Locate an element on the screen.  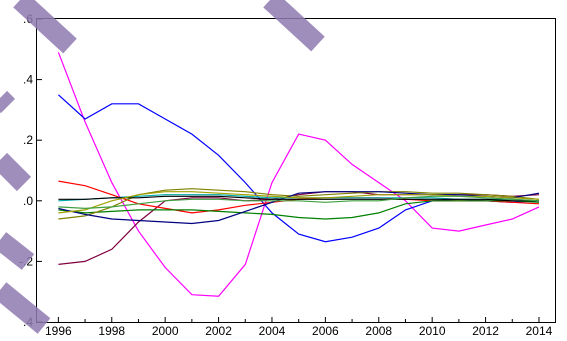
y-tick-label: .0 is located at coordinates (28, 201).